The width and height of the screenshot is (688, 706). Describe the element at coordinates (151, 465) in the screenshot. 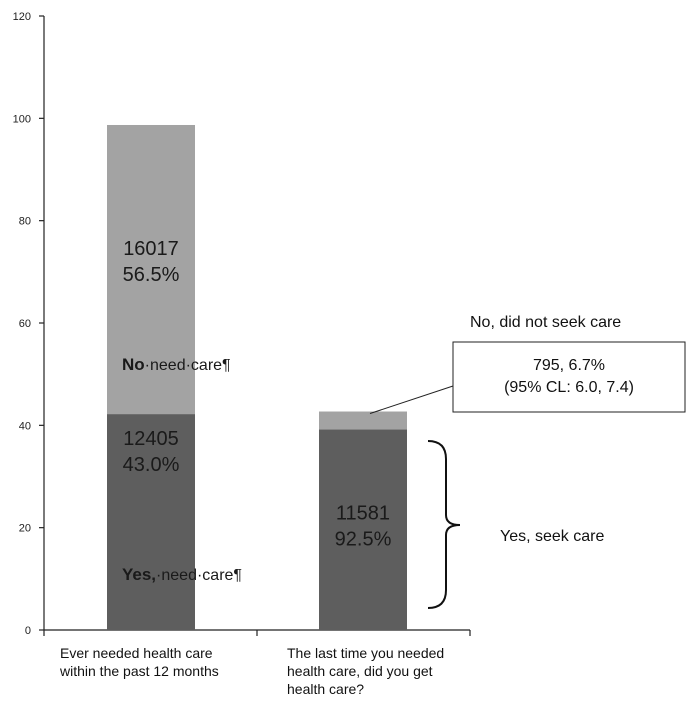

I see `bar-value-label: 43.0%` at that location.